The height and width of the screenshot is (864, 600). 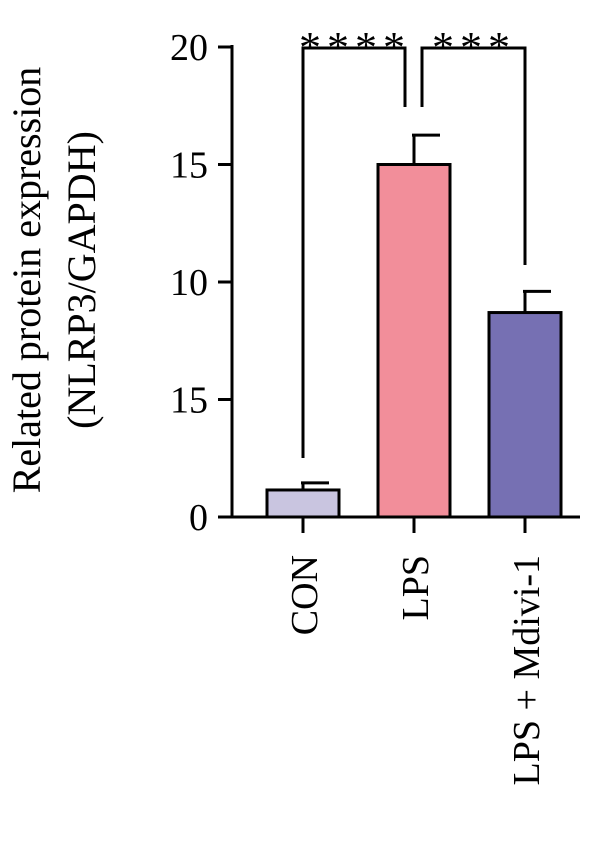 What do you see at coordinates (26, 280) in the screenshot?
I see `y-axis-label: Related protein expression` at bounding box center [26, 280].